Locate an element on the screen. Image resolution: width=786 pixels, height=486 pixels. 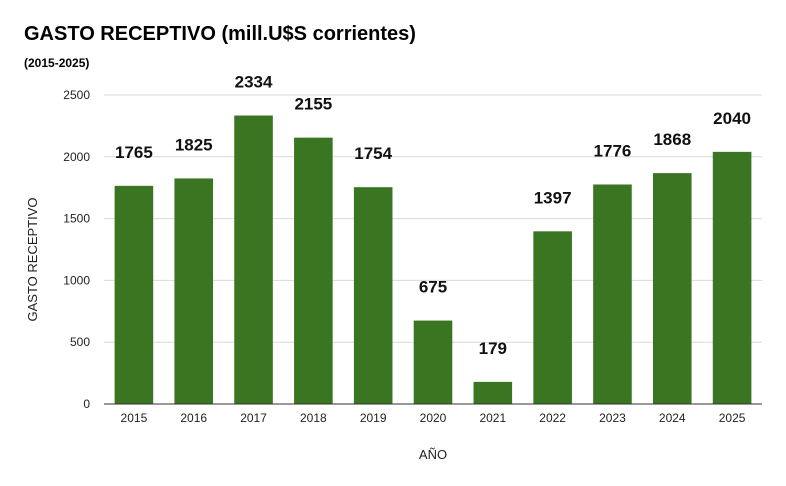
bar-2022 is located at coordinates (552, 317).